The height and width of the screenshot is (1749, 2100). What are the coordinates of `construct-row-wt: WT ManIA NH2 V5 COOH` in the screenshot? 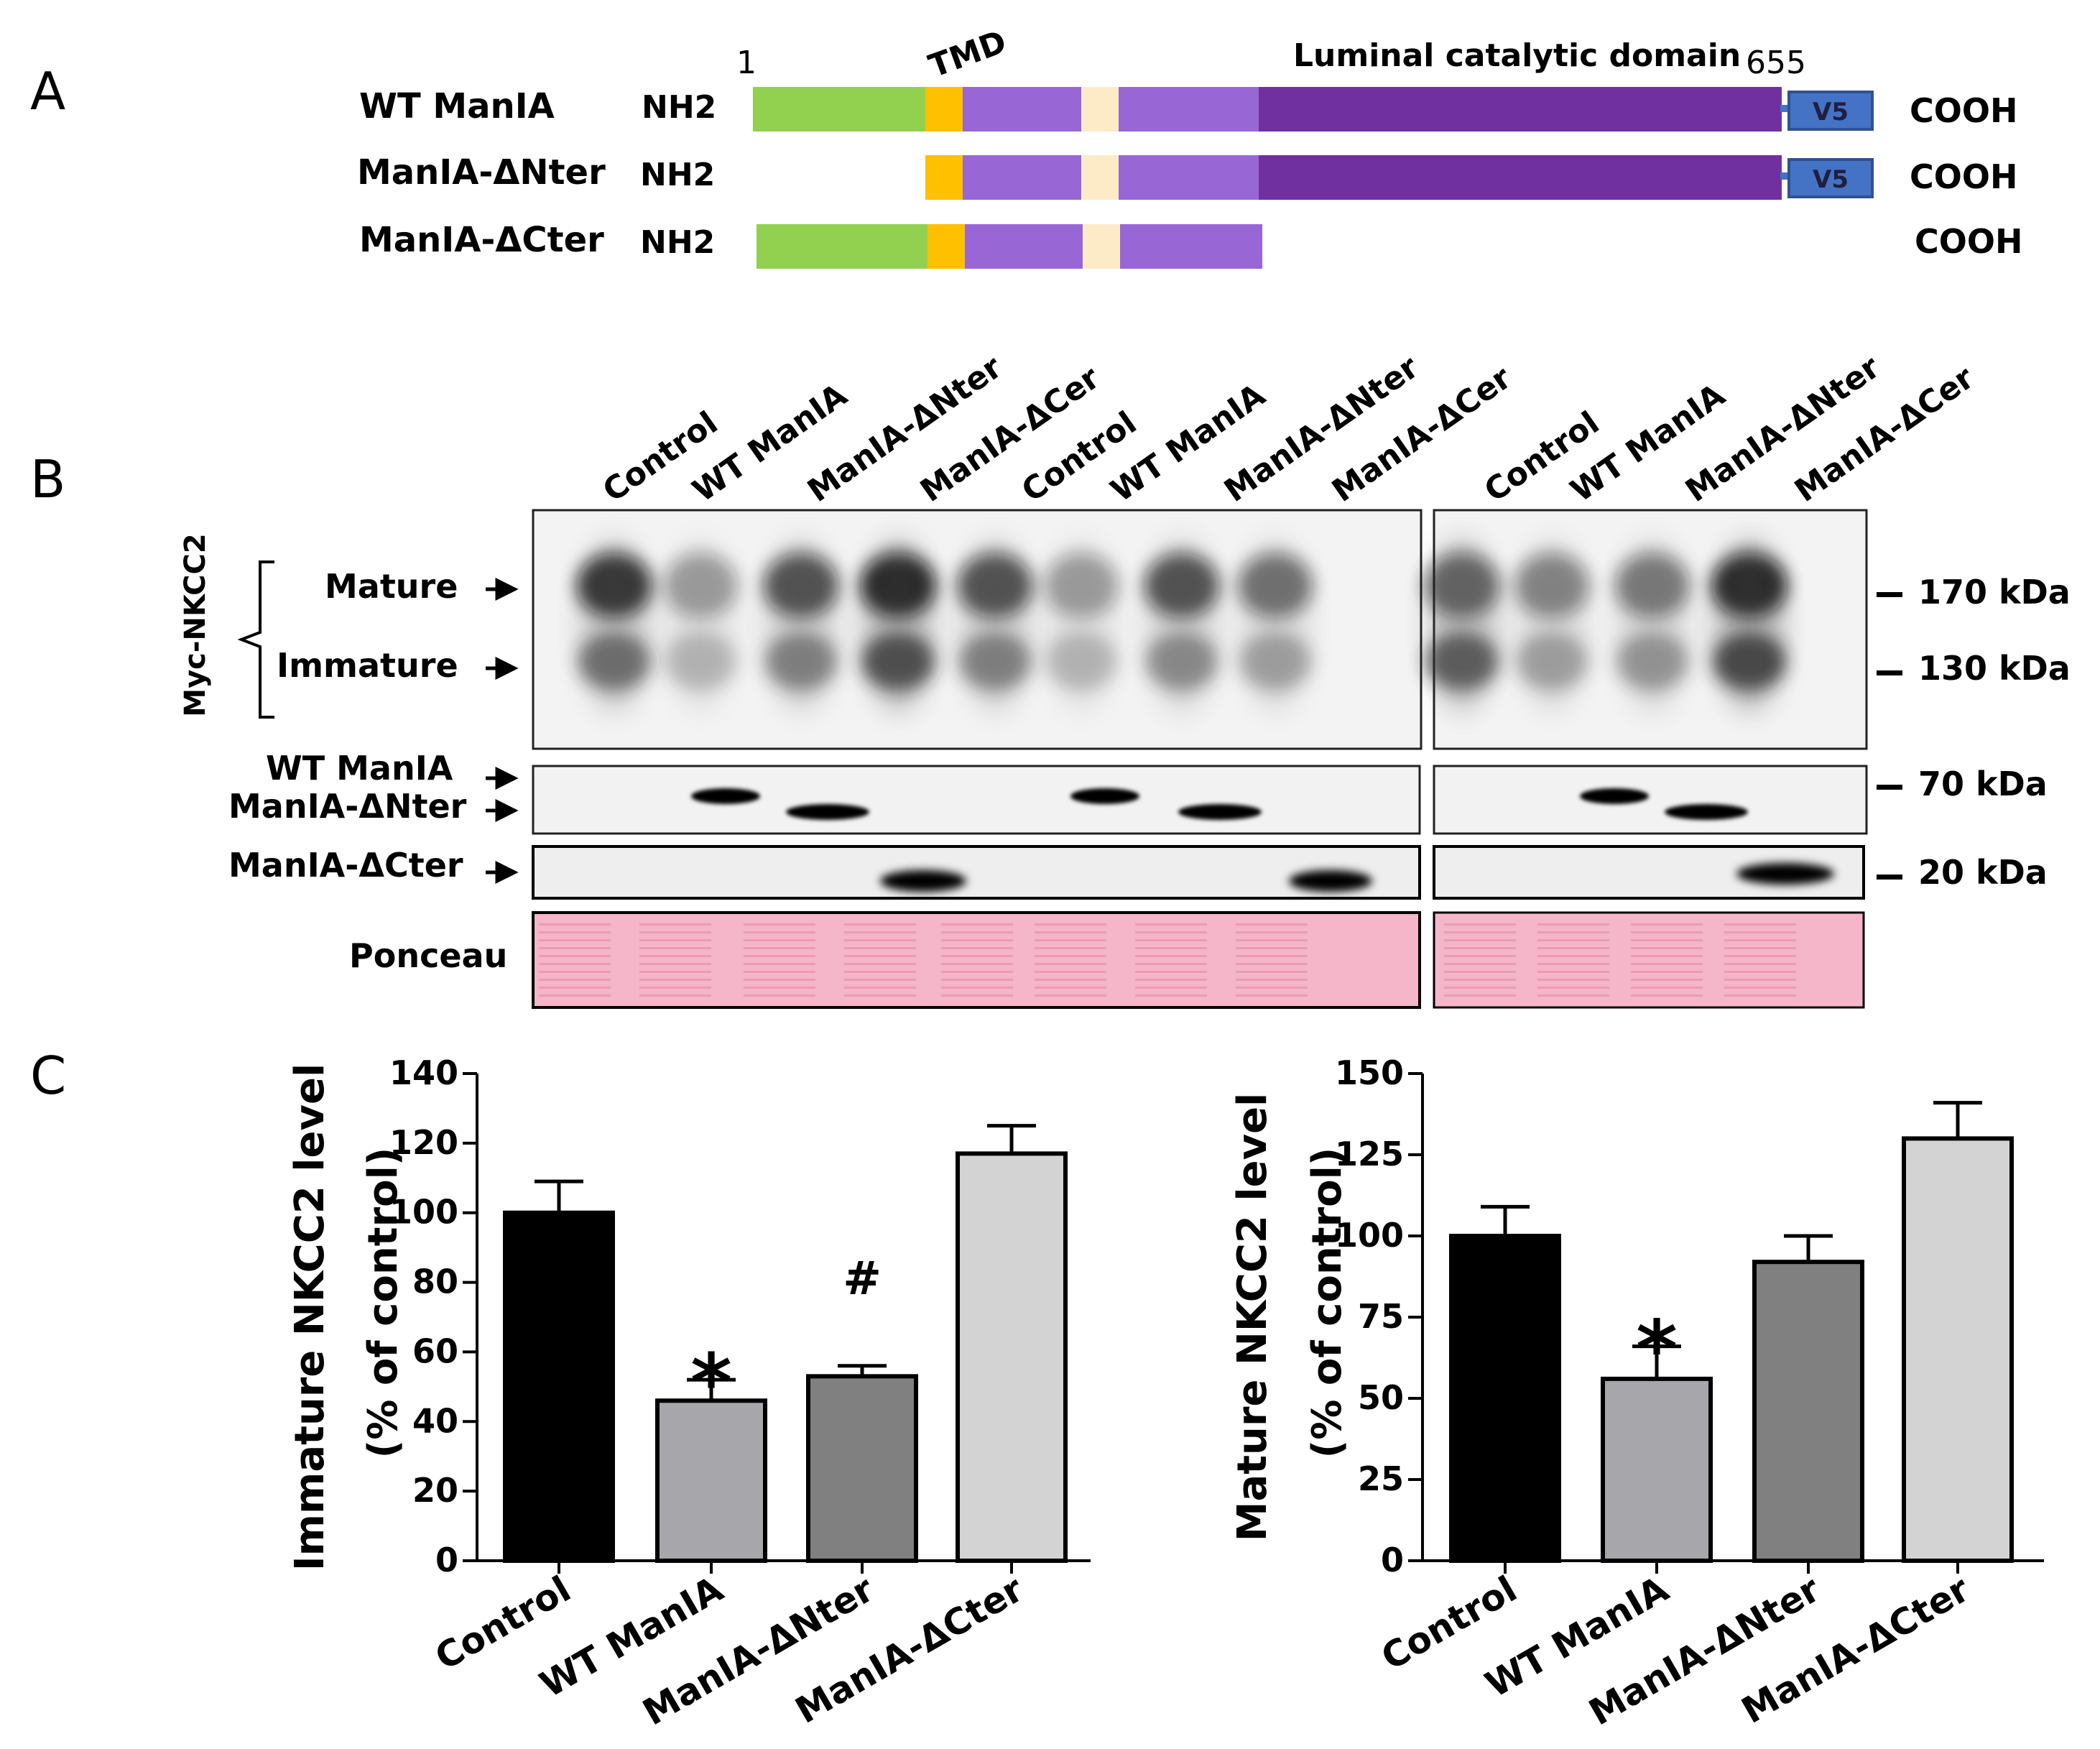 It's located at (1188, 108).